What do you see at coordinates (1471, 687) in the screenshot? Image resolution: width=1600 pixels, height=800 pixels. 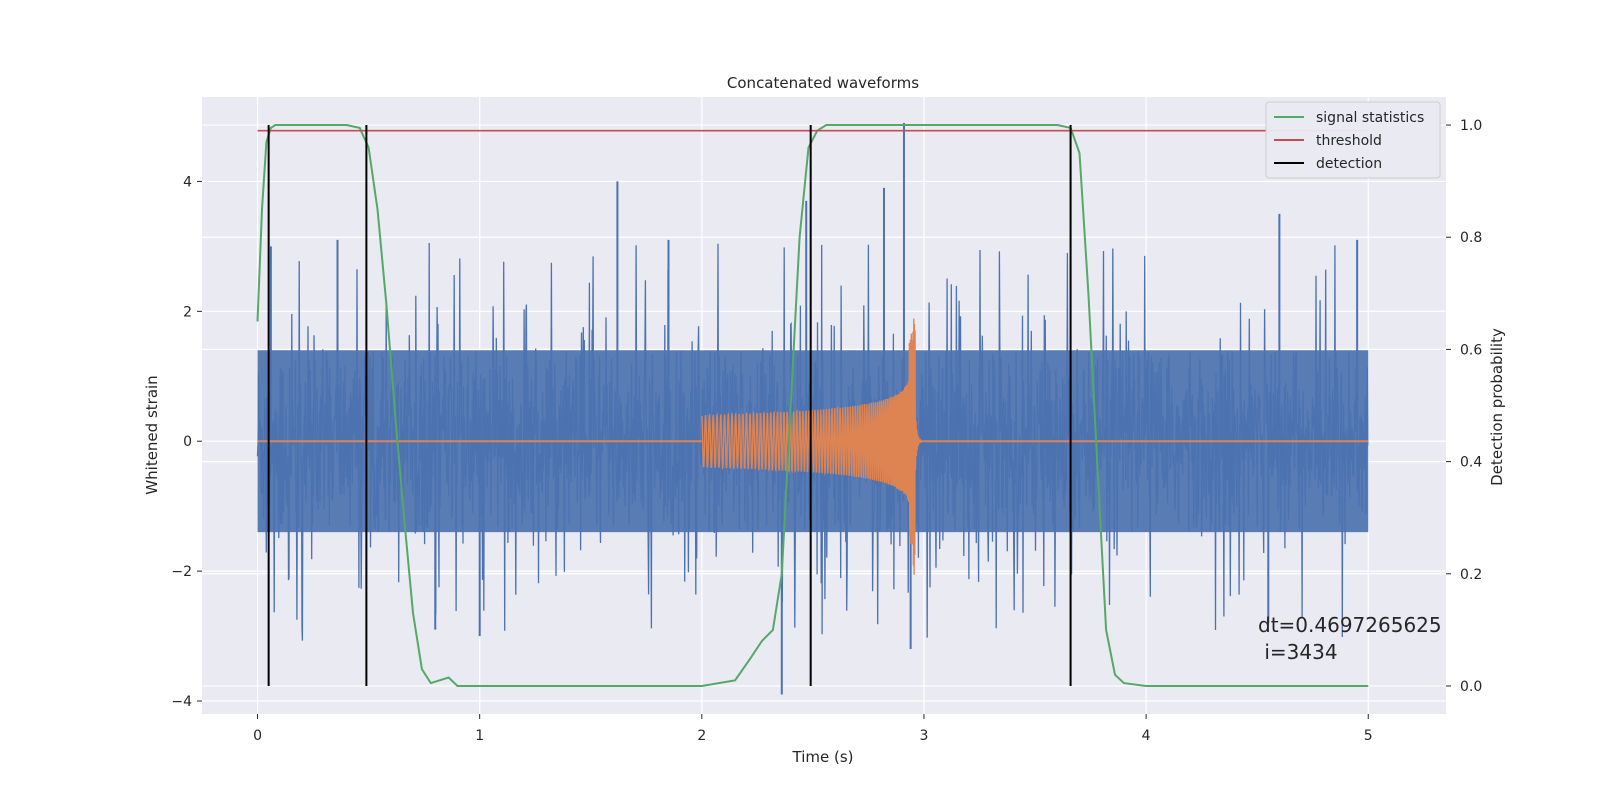 I see `y-right-tick-label: 0.0` at bounding box center [1471, 687].